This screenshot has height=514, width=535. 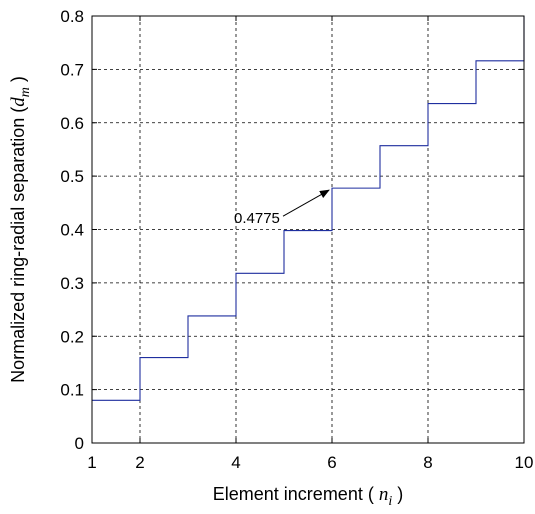 What do you see at coordinates (524, 462) in the screenshot?
I see `x-tick-label: 10` at bounding box center [524, 462].